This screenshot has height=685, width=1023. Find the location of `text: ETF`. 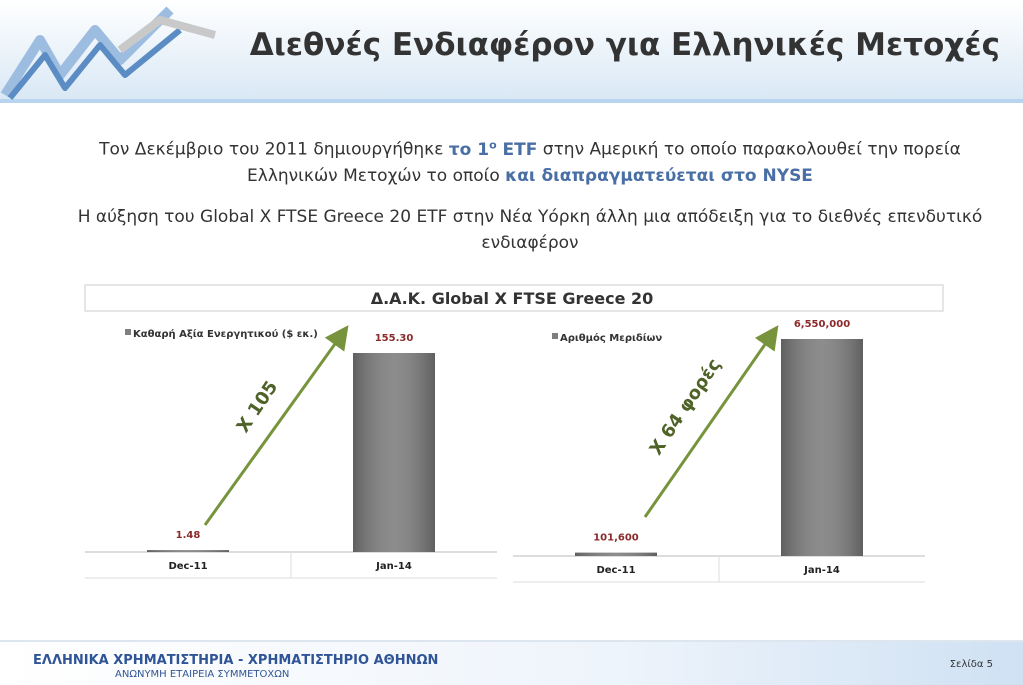

text: ETF is located at coordinates (517, 149).